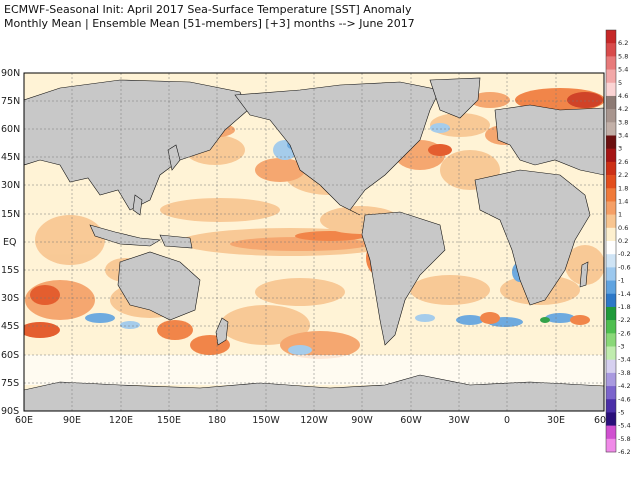  What do you see at coordinates (176, 241) in the screenshot?
I see `new-guinea-land` at bounding box center [176, 241].